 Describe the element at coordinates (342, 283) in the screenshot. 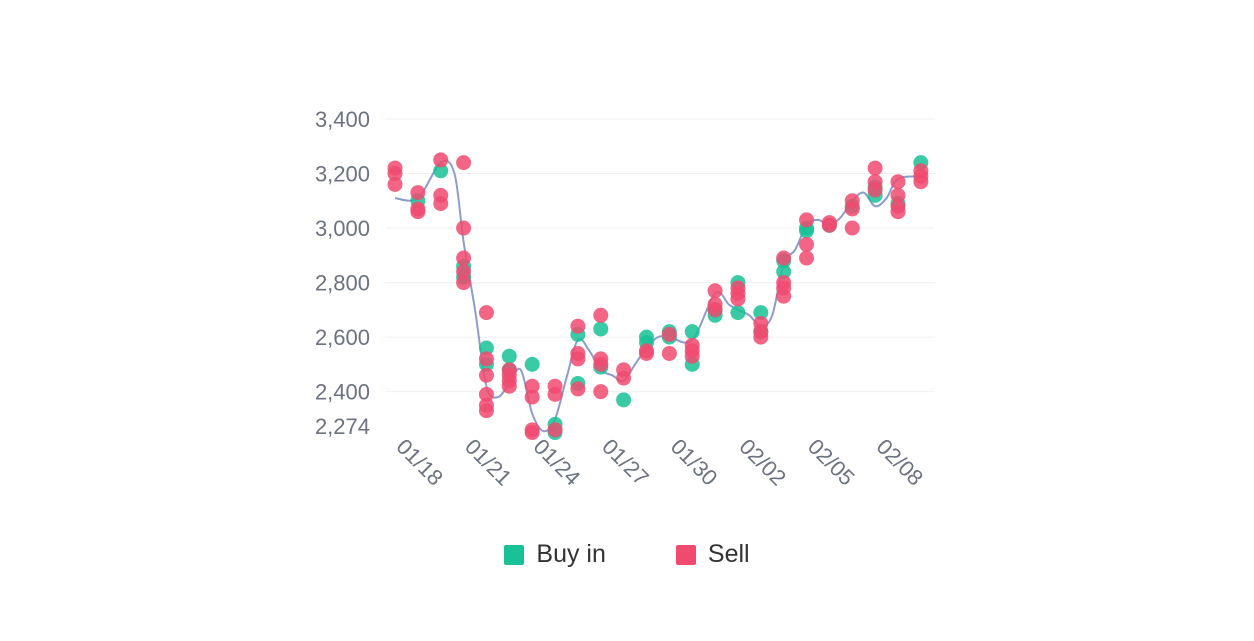

I see `y-tick-label: 2,800` at that location.